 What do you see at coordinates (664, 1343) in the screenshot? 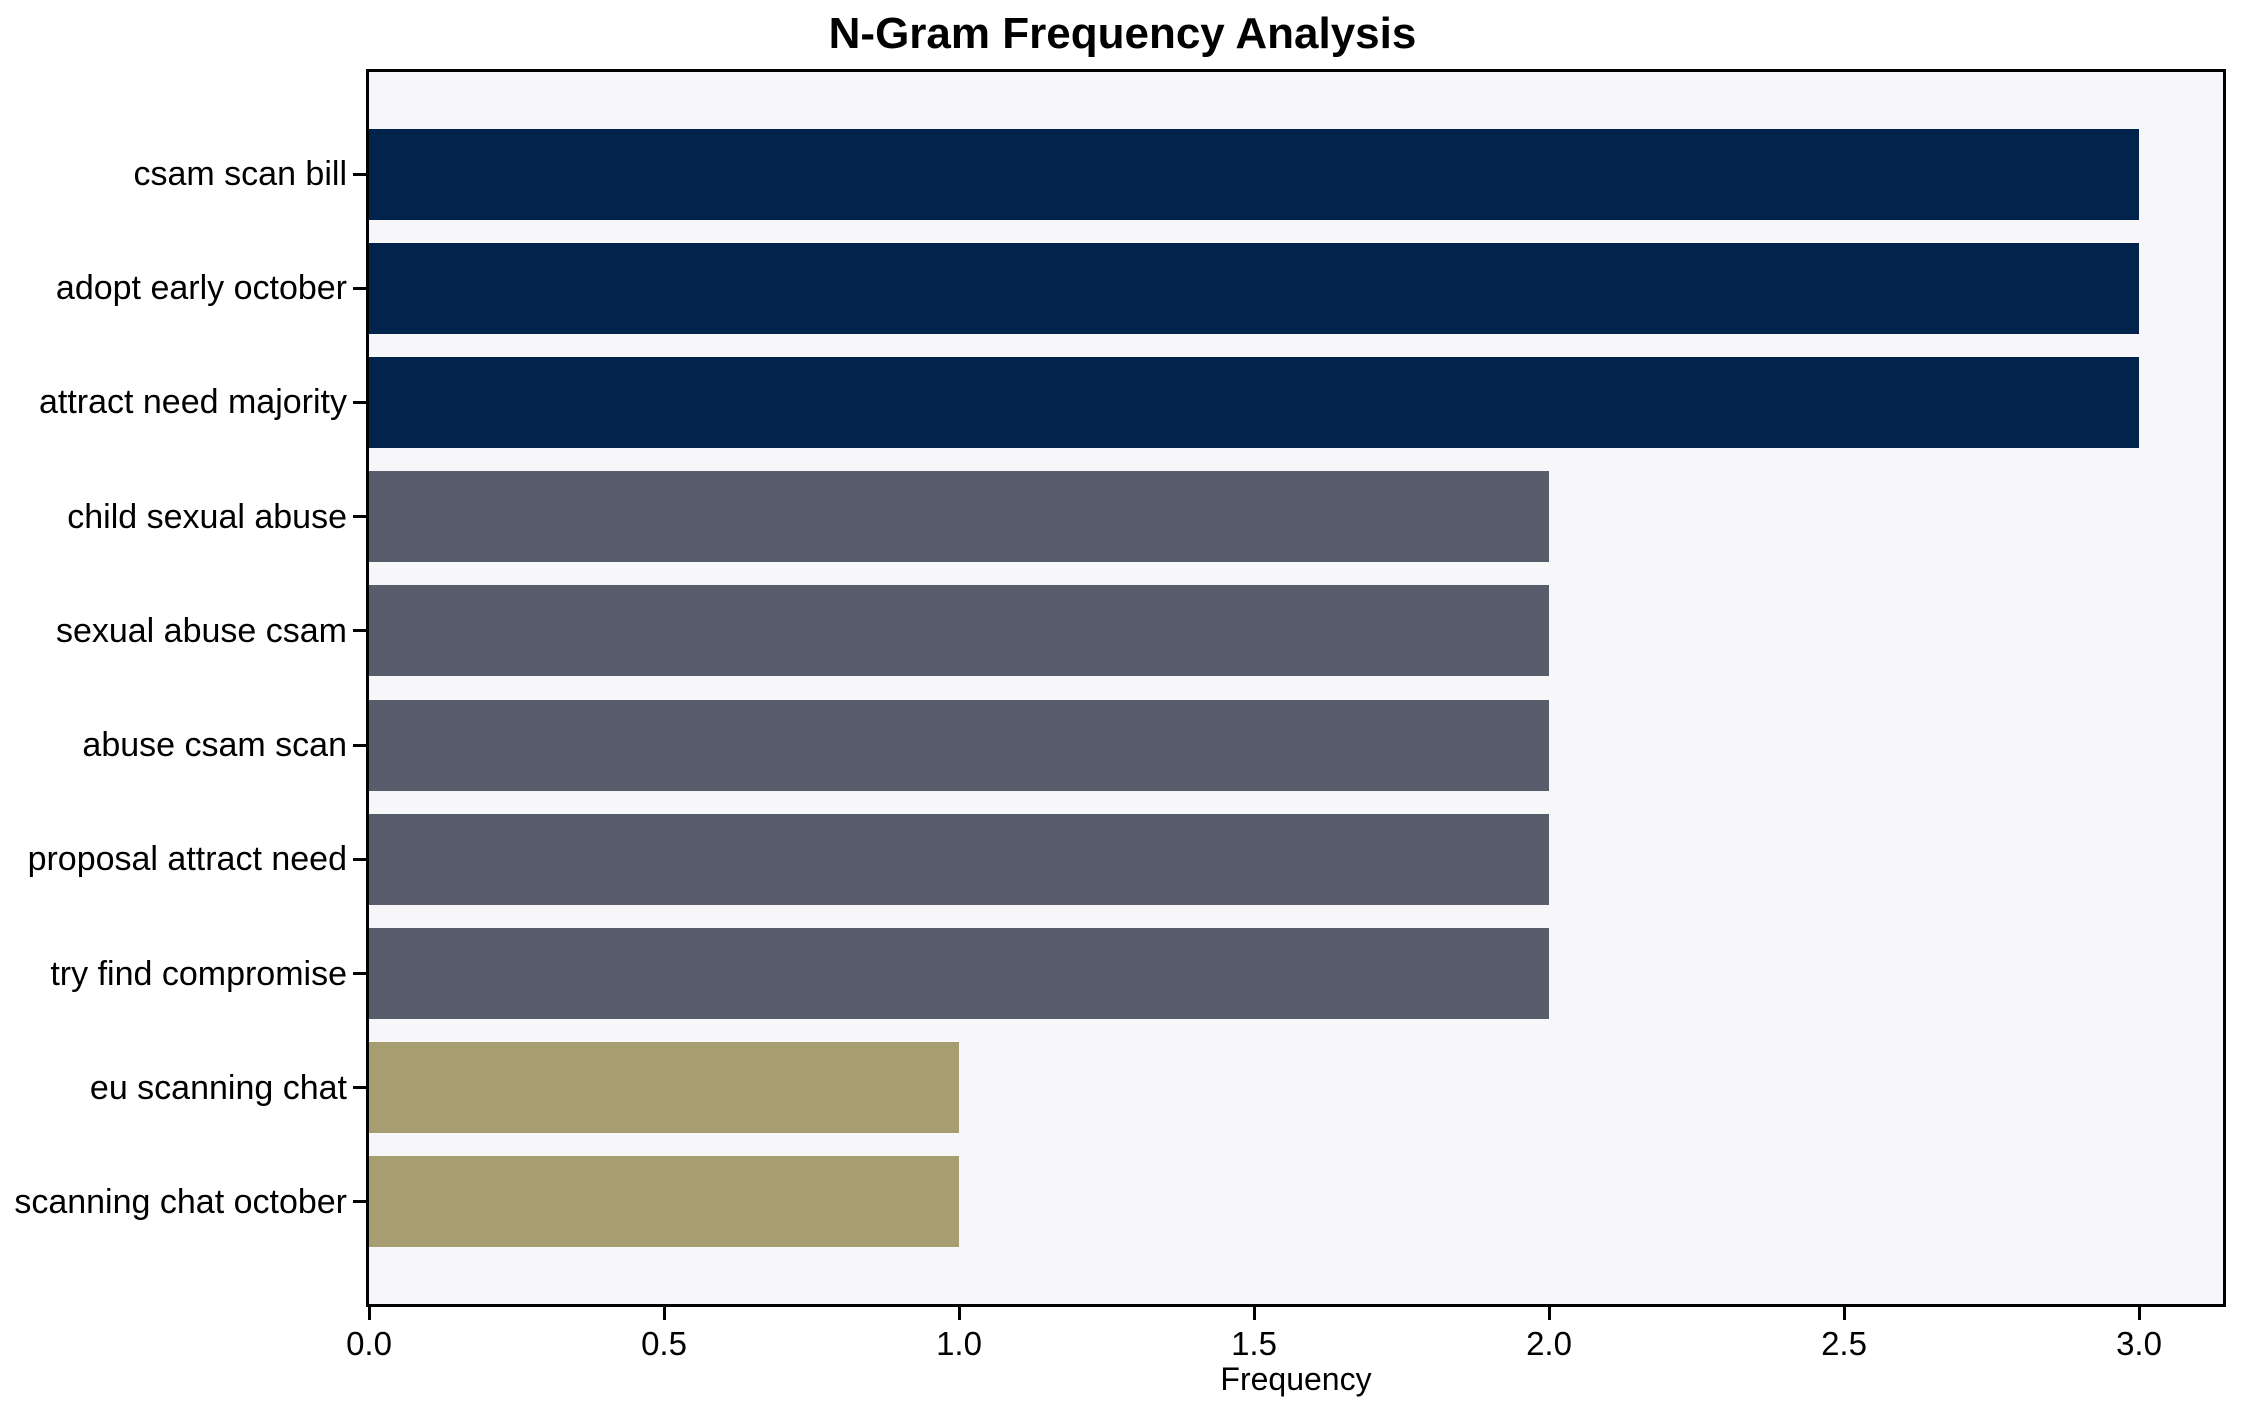
I see `x-tick-label: 0.5` at bounding box center [664, 1343].